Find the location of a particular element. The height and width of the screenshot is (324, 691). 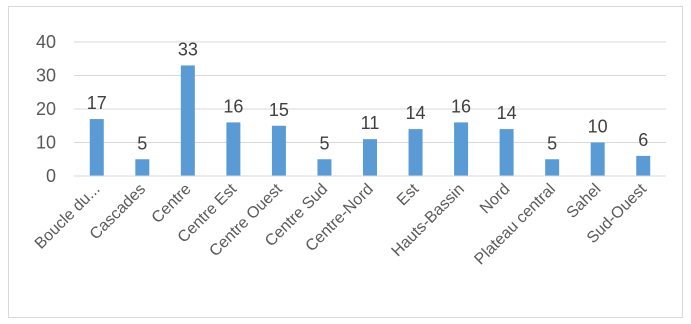

data-label: 11 is located at coordinates (370, 123).